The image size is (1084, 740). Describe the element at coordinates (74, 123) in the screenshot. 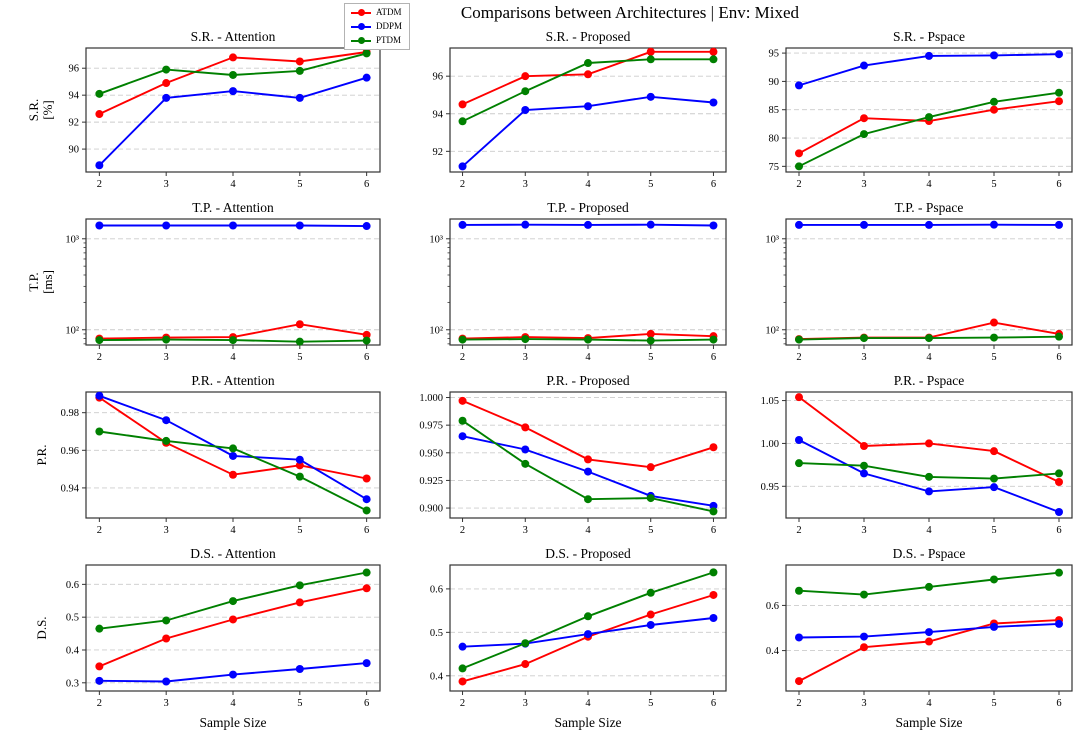

I see `y-tick-label: 92` at that location.